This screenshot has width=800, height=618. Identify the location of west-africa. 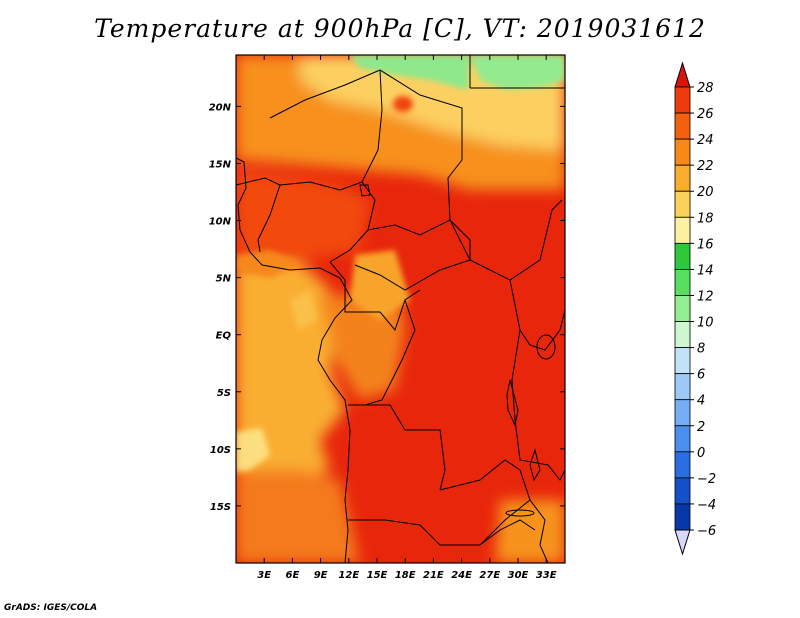
(303, 215).